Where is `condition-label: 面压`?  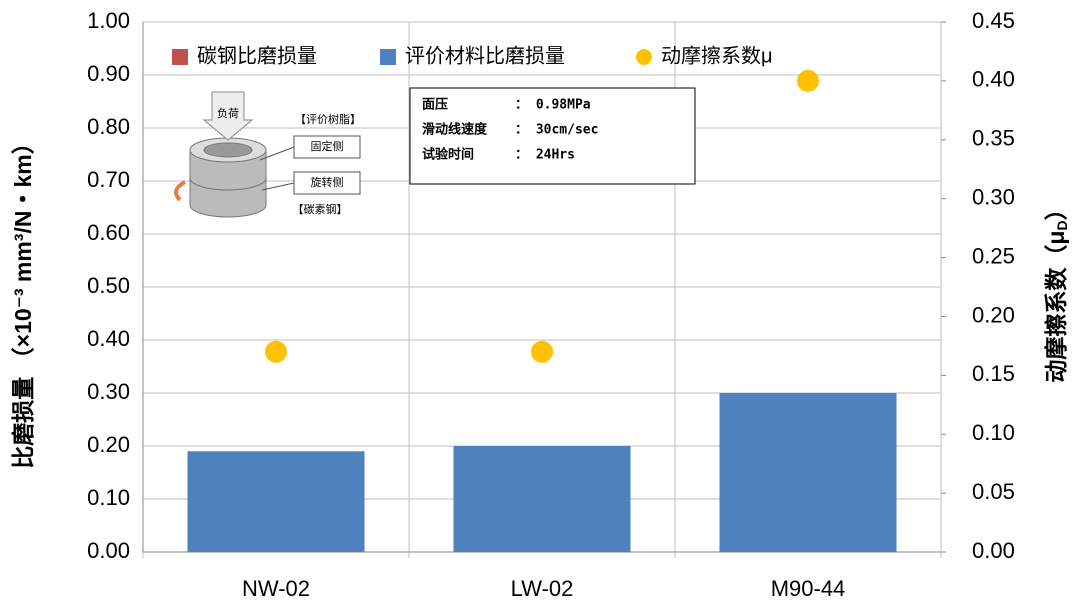
condition-label: 面压 is located at coordinates (435, 105).